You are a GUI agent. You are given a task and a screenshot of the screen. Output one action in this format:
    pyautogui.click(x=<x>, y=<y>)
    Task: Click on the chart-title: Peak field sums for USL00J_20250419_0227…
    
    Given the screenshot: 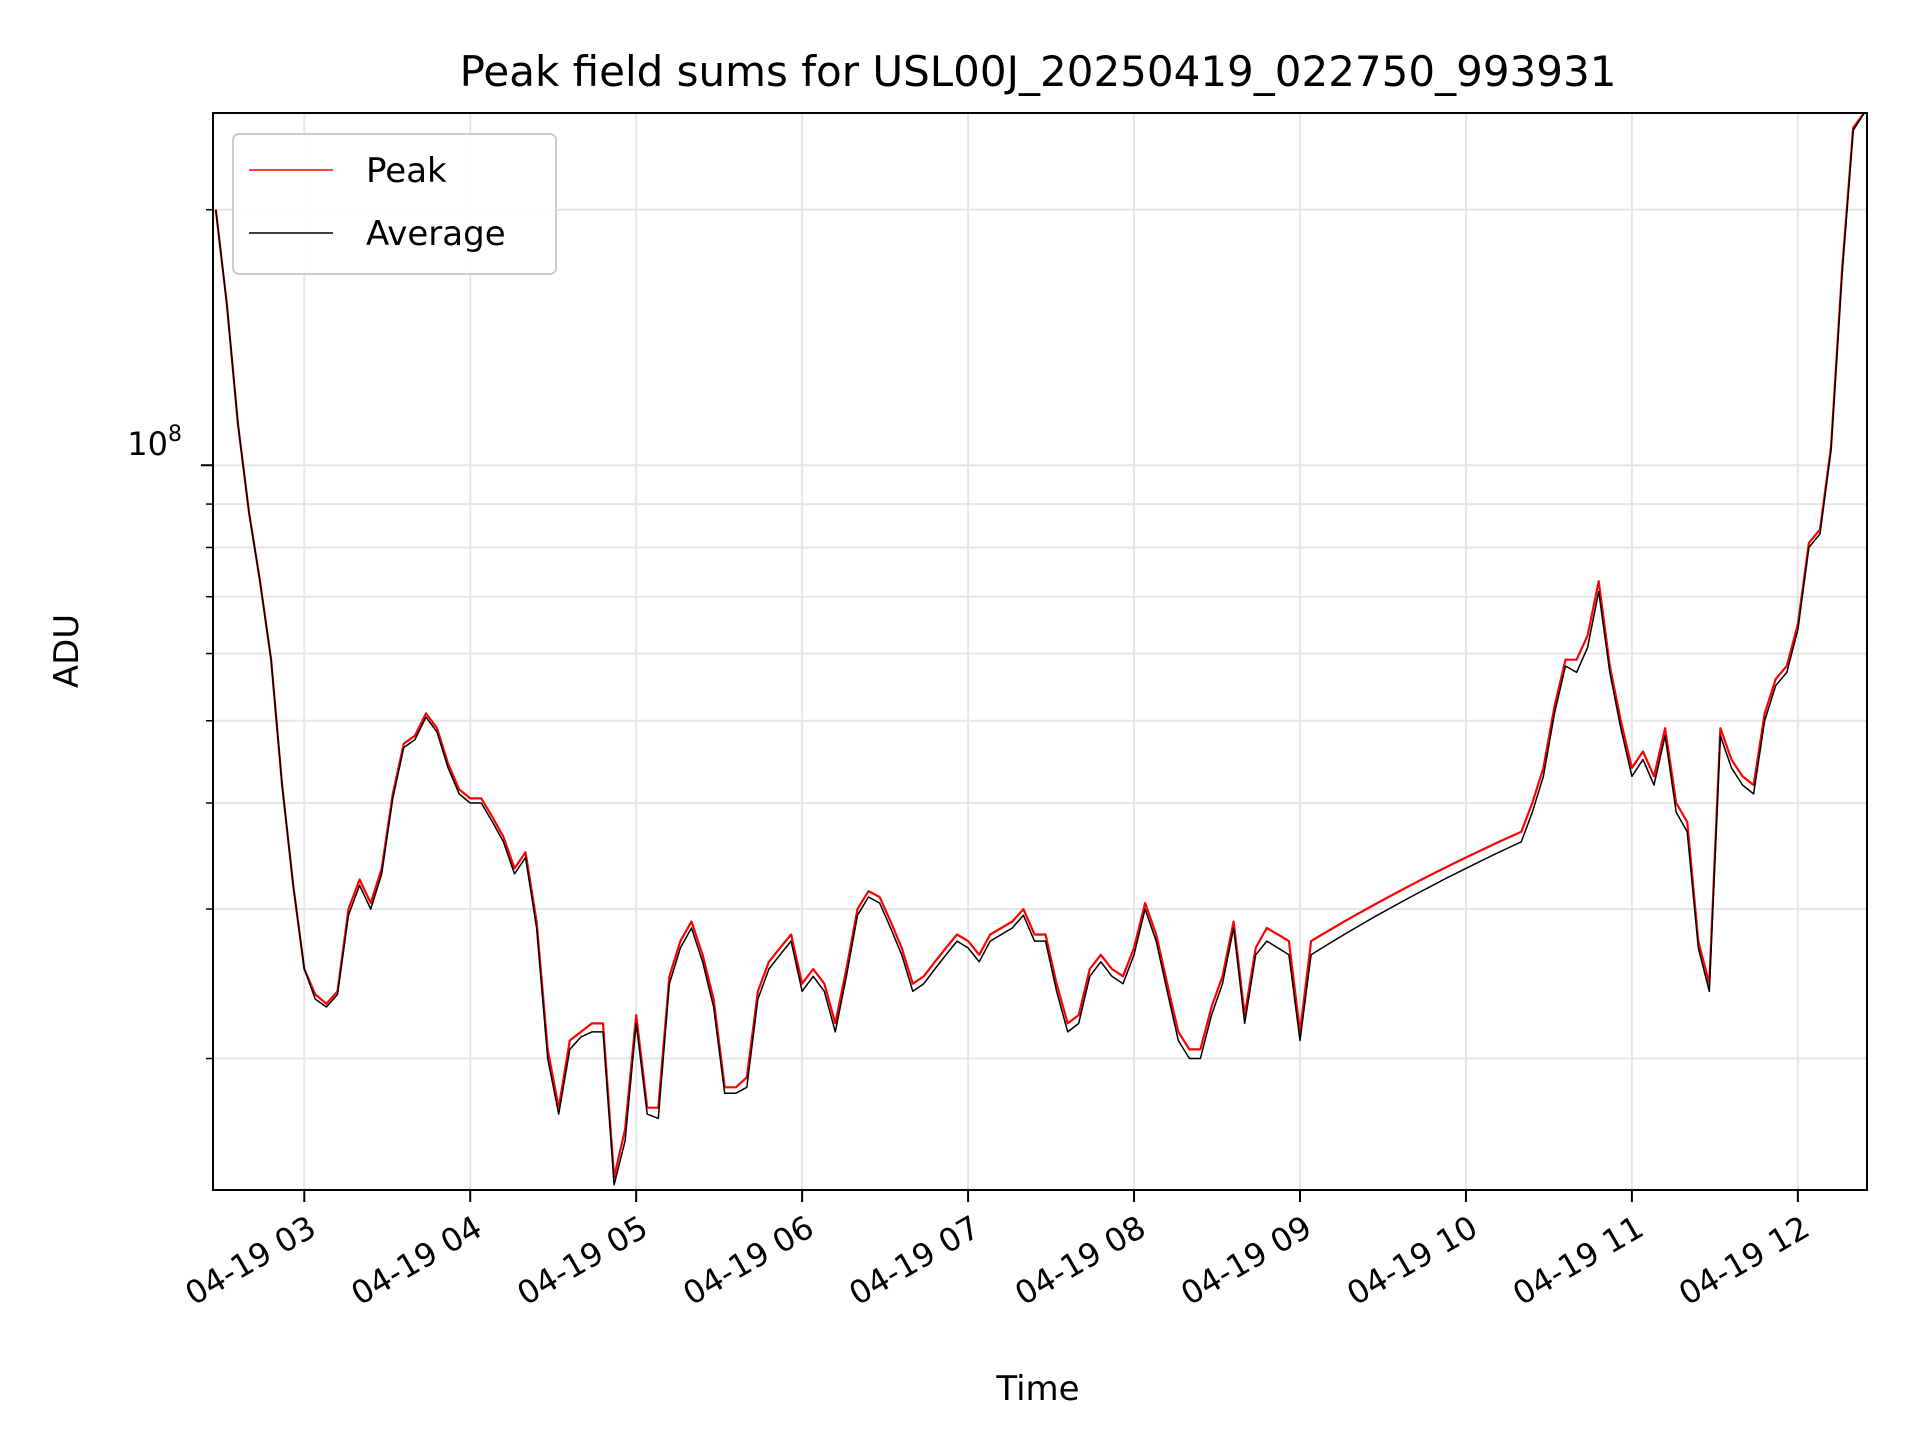 What is the action you would take?
    pyautogui.click(x=1038, y=71)
    